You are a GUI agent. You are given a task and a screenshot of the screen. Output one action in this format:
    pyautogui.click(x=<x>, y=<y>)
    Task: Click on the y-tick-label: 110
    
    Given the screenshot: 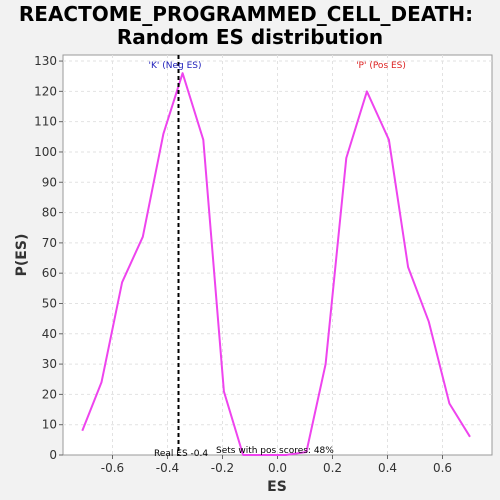 What is the action you would take?
    pyautogui.click(x=45, y=122)
    